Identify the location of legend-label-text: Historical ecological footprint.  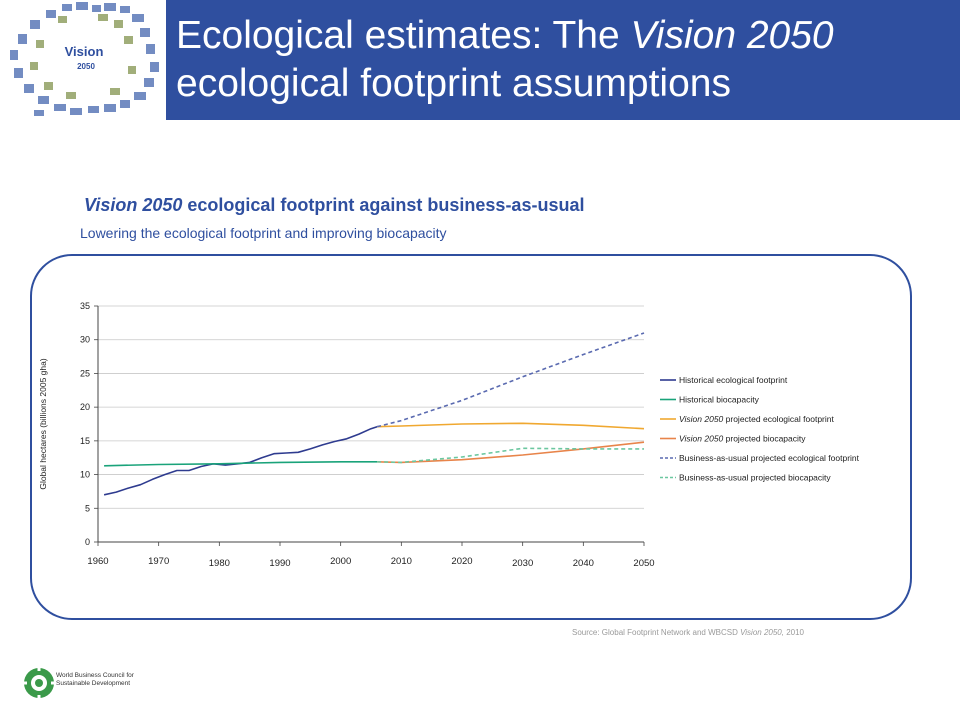
(733, 380).